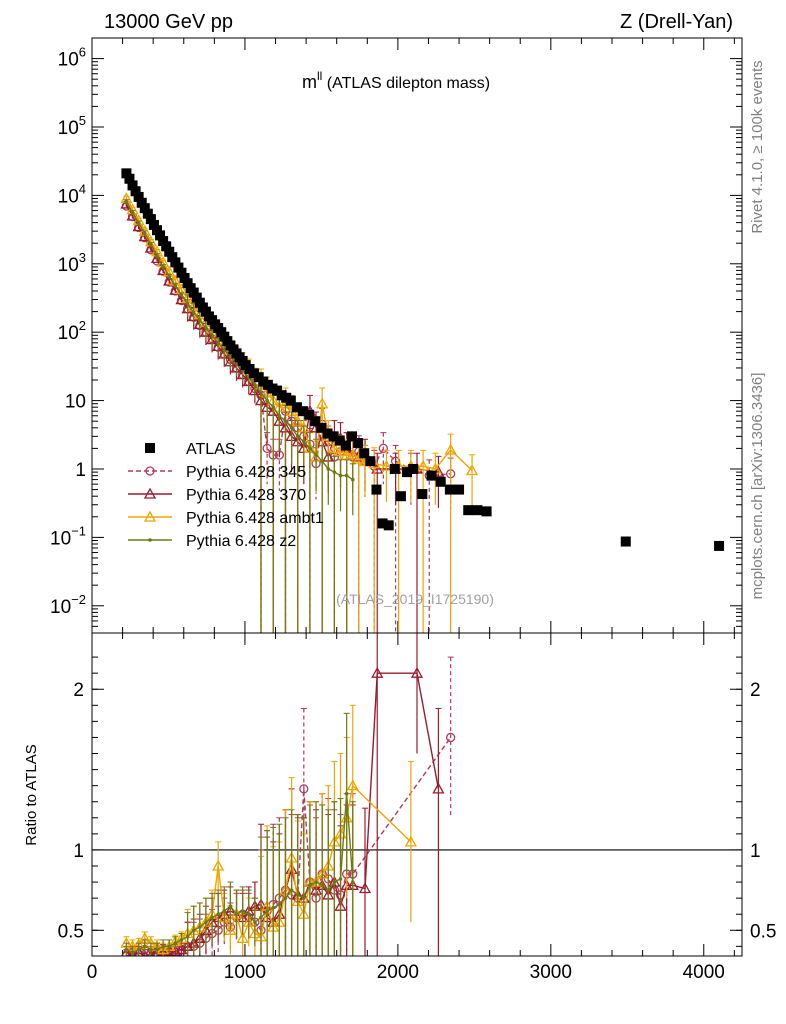 Image resolution: width=786 pixels, height=1024 pixels. Describe the element at coordinates (396, 80) in the screenshot. I see `main-title: mll (ATLAS dilepton mass)` at that location.